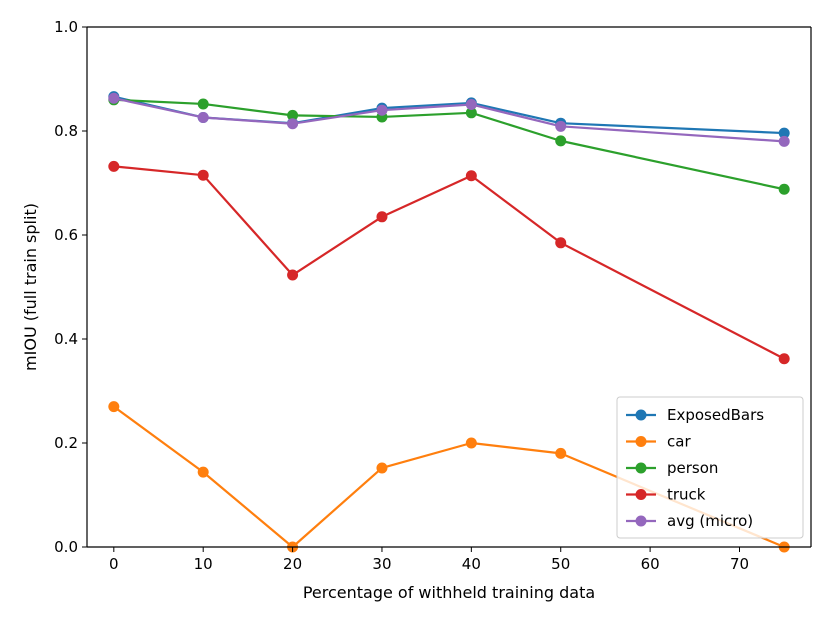 The image size is (830, 623). Describe the element at coordinates (449, 119) in the screenshot. I see `series-avg-micro` at that location.